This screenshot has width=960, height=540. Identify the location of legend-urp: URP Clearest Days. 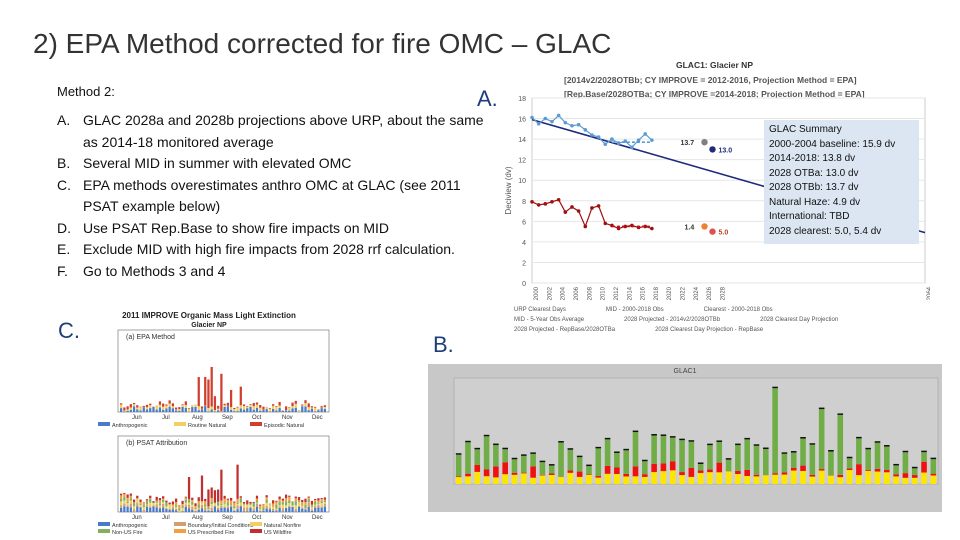
(540, 310).